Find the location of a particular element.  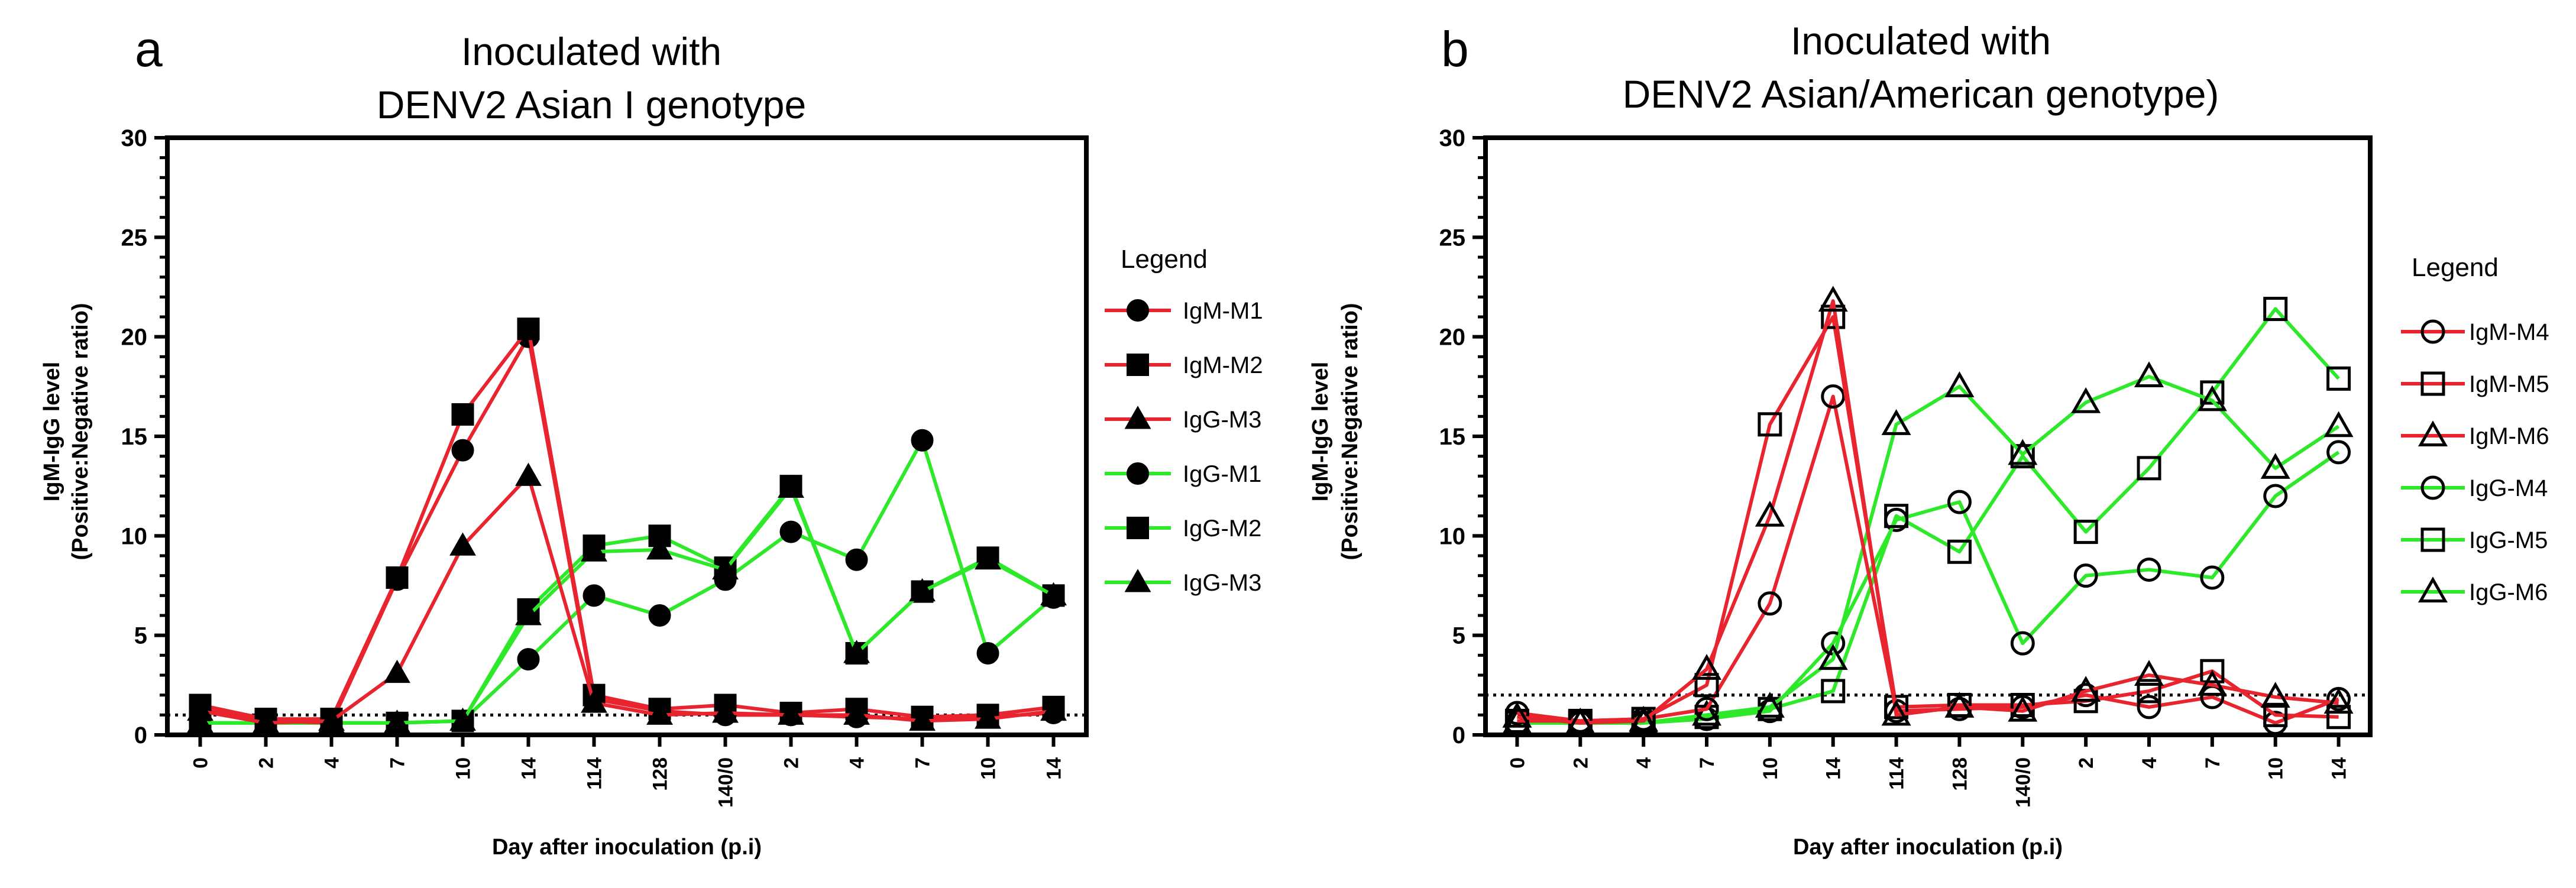

legend-entry-label: IgG-M6 is located at coordinates (2509, 592).